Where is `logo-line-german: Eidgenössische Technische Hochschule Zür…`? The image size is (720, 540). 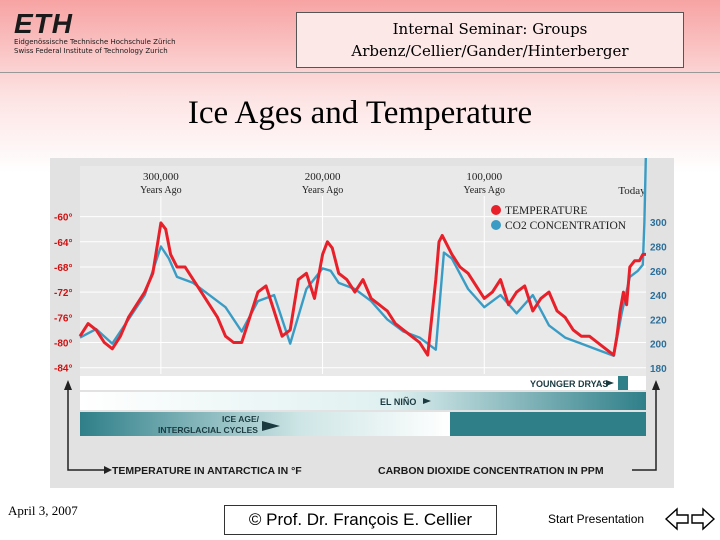
logo-line-german: Eidgenössische Technische Hochschule Zür… is located at coordinates (95, 42).